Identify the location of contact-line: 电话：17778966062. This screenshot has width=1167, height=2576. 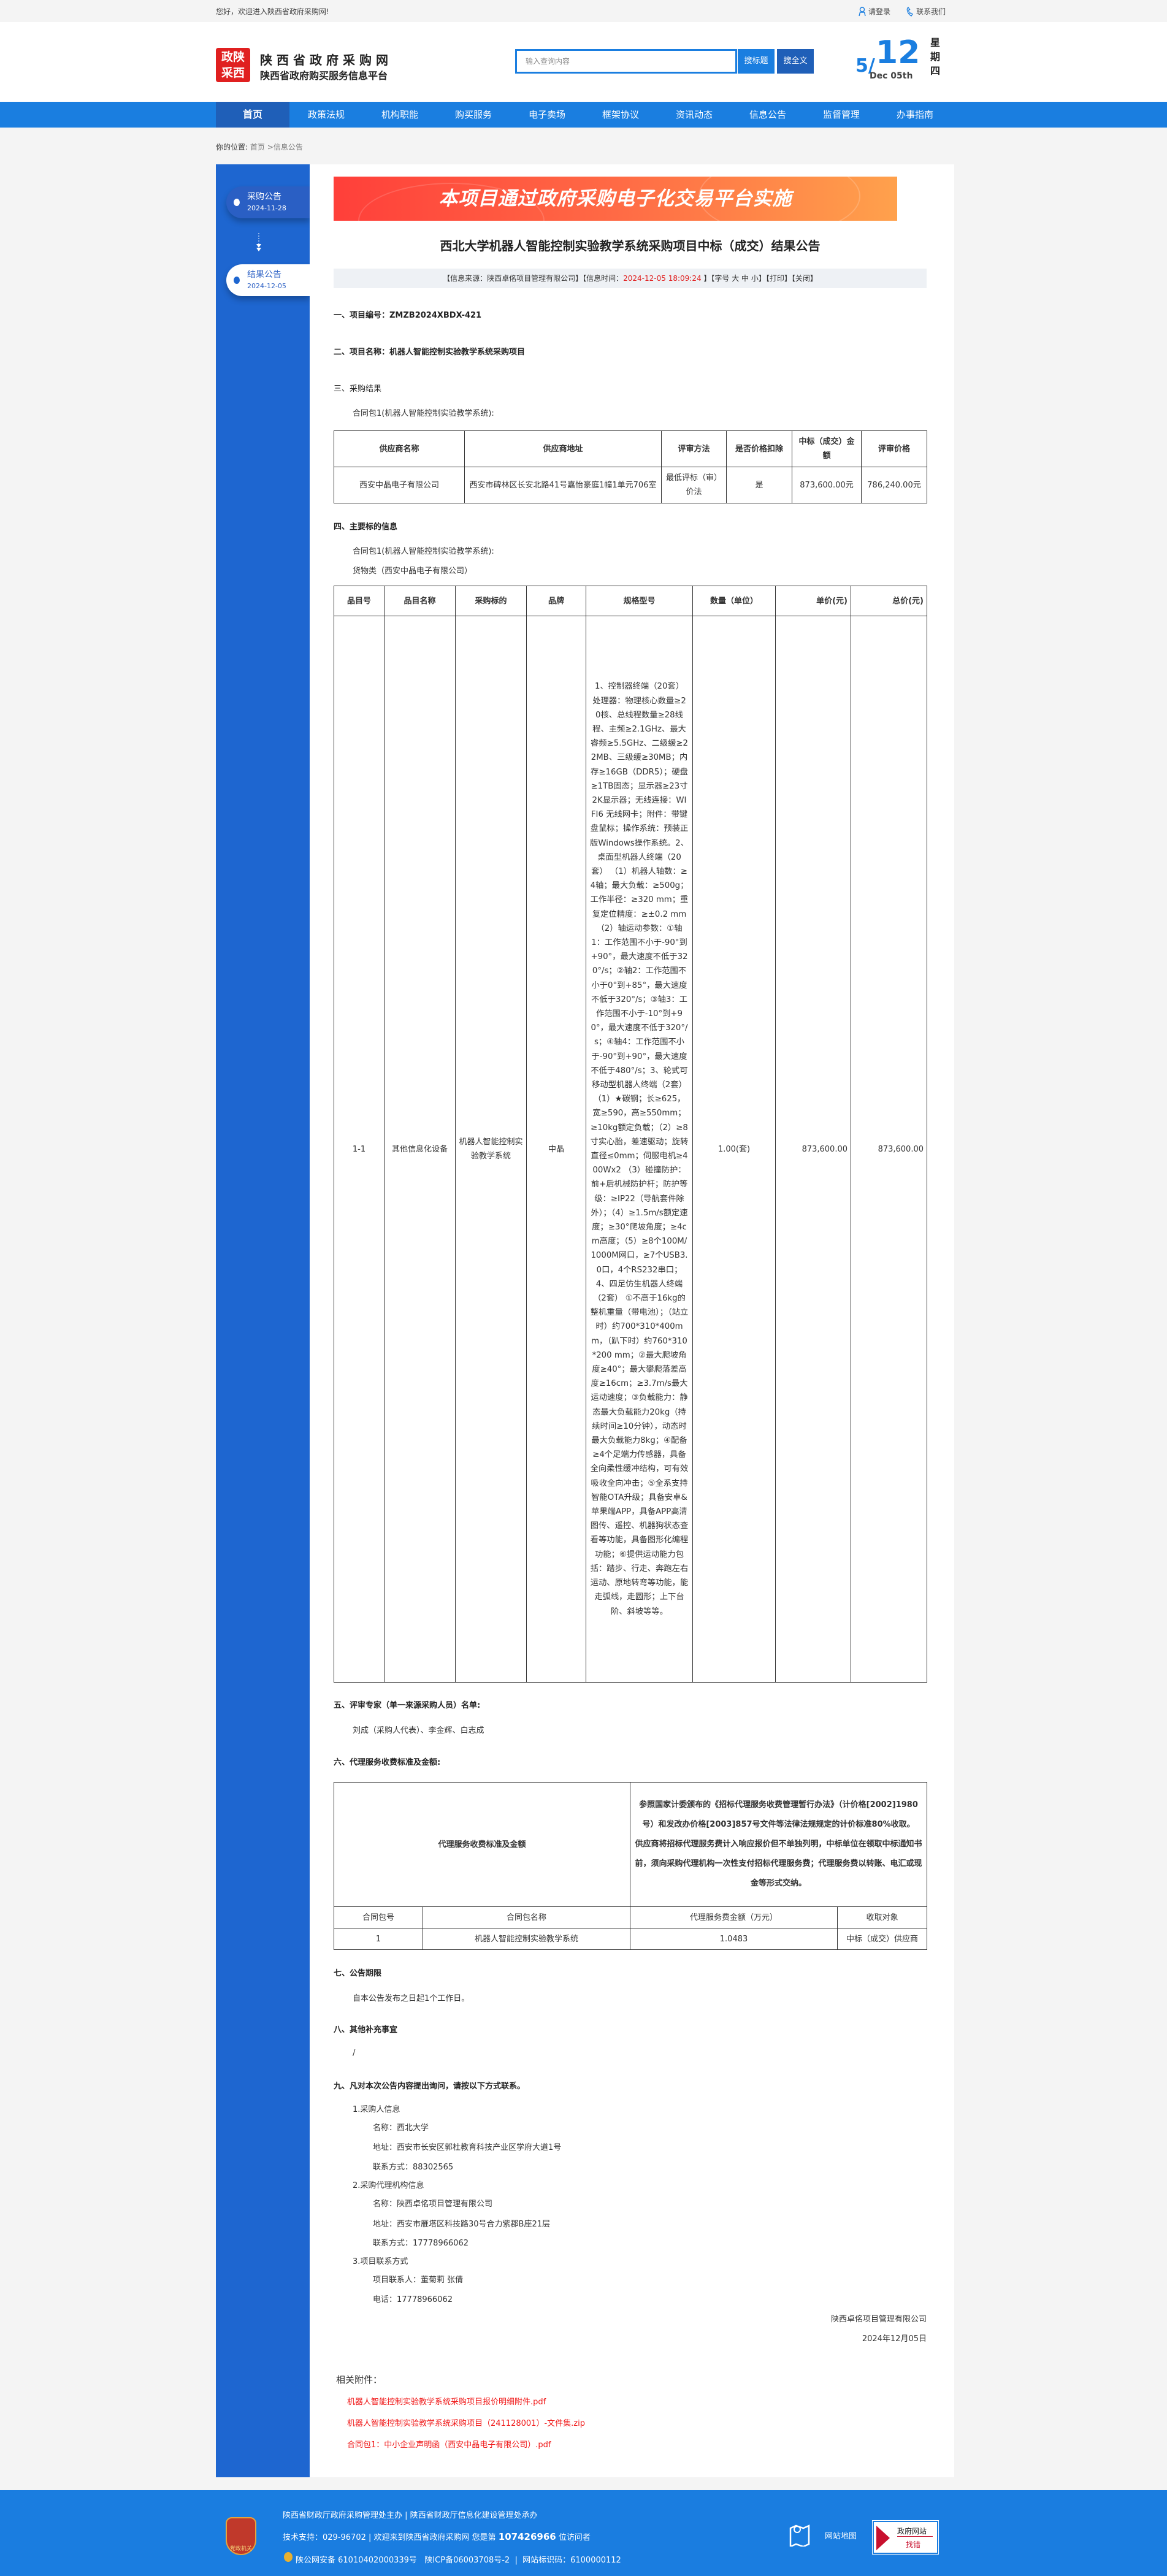
(413, 2299).